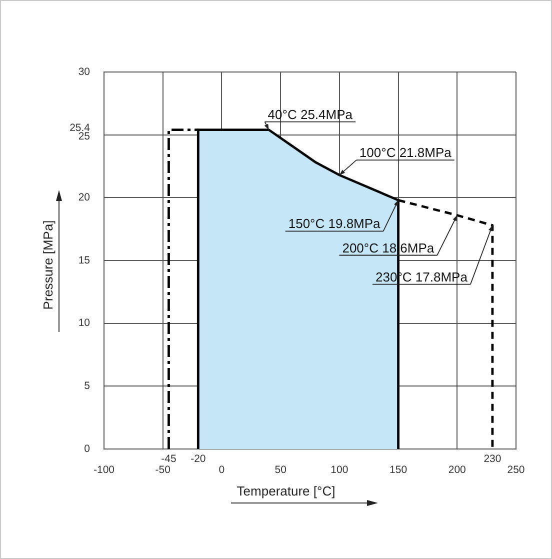  I want to click on y-tick-label: 0, so click(87, 448).